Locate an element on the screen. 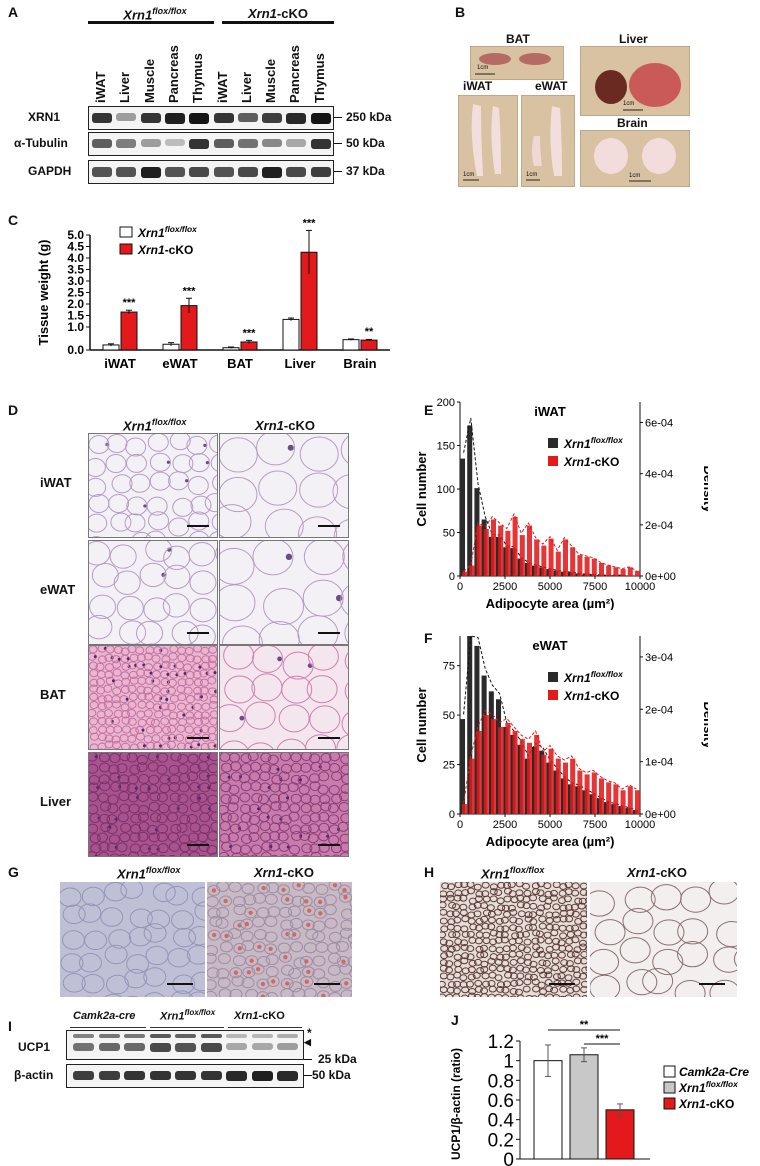 The image size is (760, 1166). y-tick-label: 0 is located at coordinates (452, 577).